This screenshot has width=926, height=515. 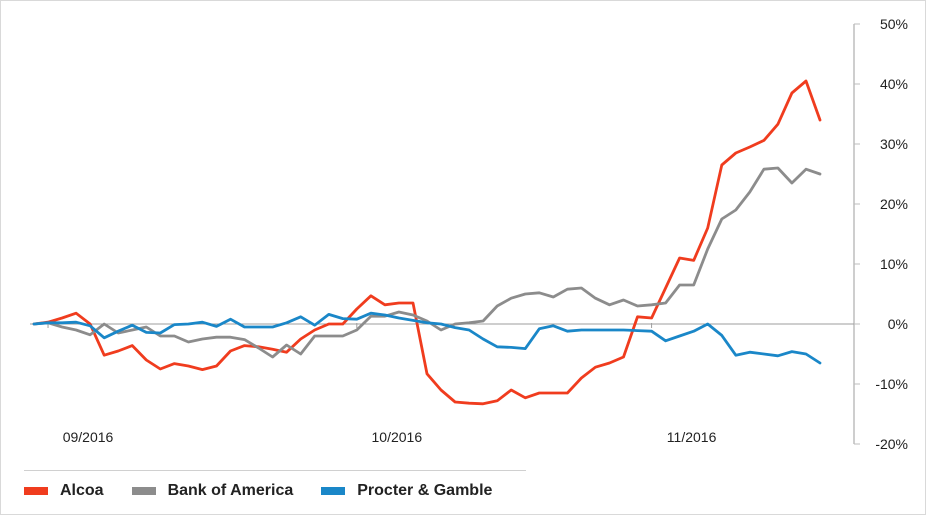 I want to click on legend-item-procter-gamble: Procter & Gamble, so click(x=406, y=491).